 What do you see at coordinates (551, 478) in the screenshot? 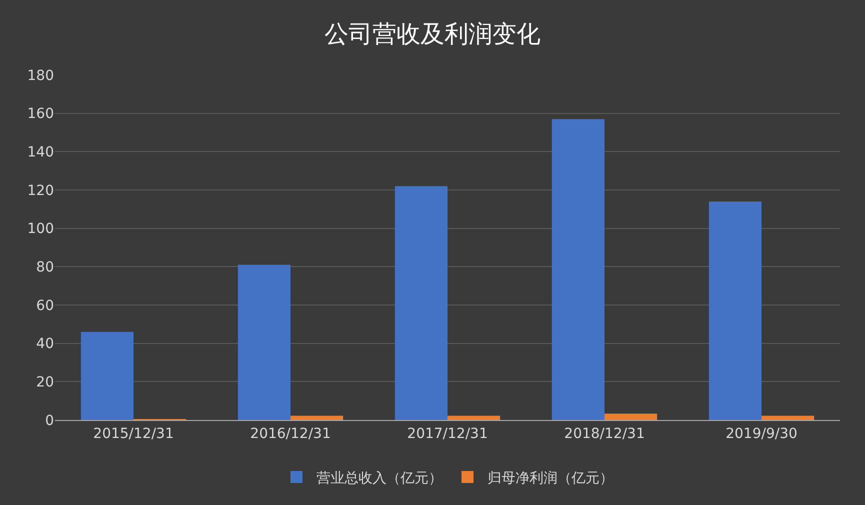
I see `legend-label: 归母净利润（亿元）` at bounding box center [551, 478].